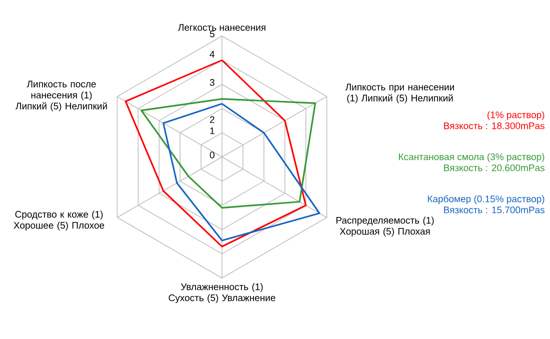 The width and height of the screenshot is (550, 339). I want to click on text: (1% раствор), so click(516, 115).